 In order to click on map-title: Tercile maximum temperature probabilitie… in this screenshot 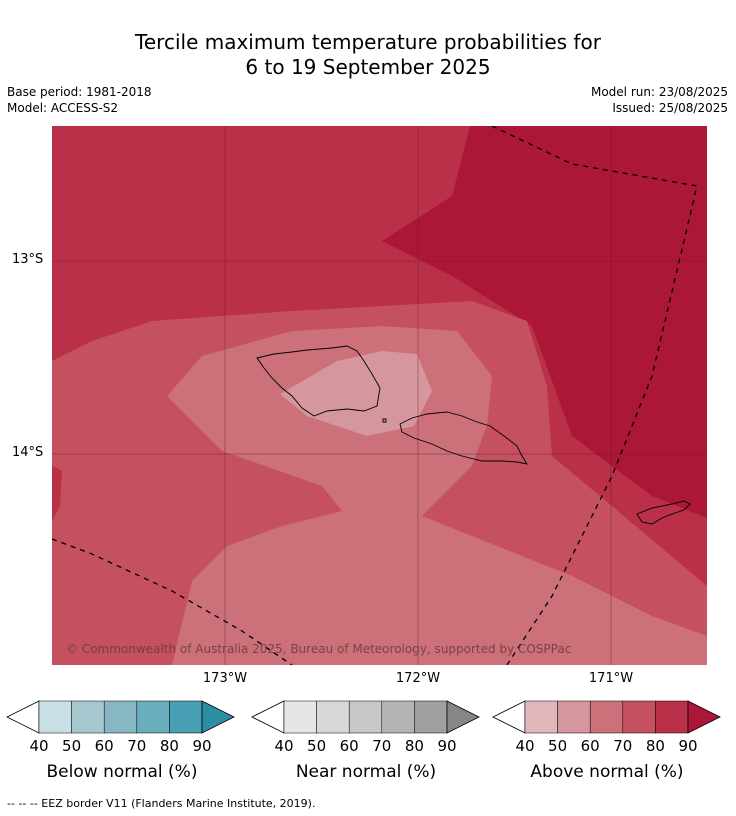, I will do `click(368, 55)`.